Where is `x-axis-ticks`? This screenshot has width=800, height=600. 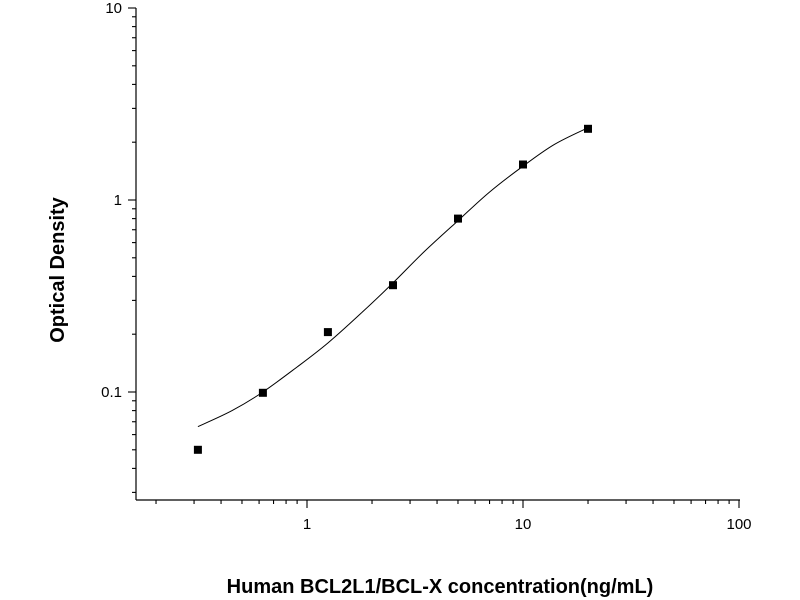 x-axis-ticks is located at coordinates (447, 504).